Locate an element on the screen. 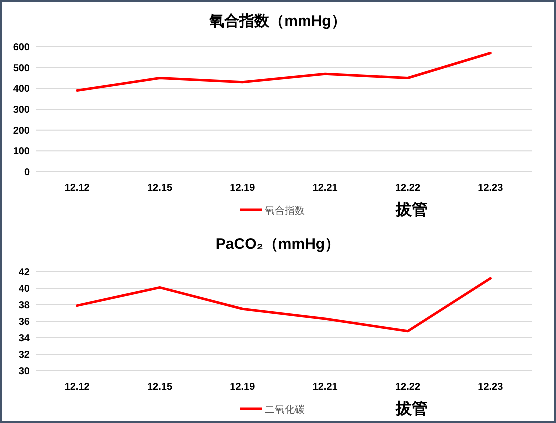  y-tick-label: 500 is located at coordinates (21, 68).